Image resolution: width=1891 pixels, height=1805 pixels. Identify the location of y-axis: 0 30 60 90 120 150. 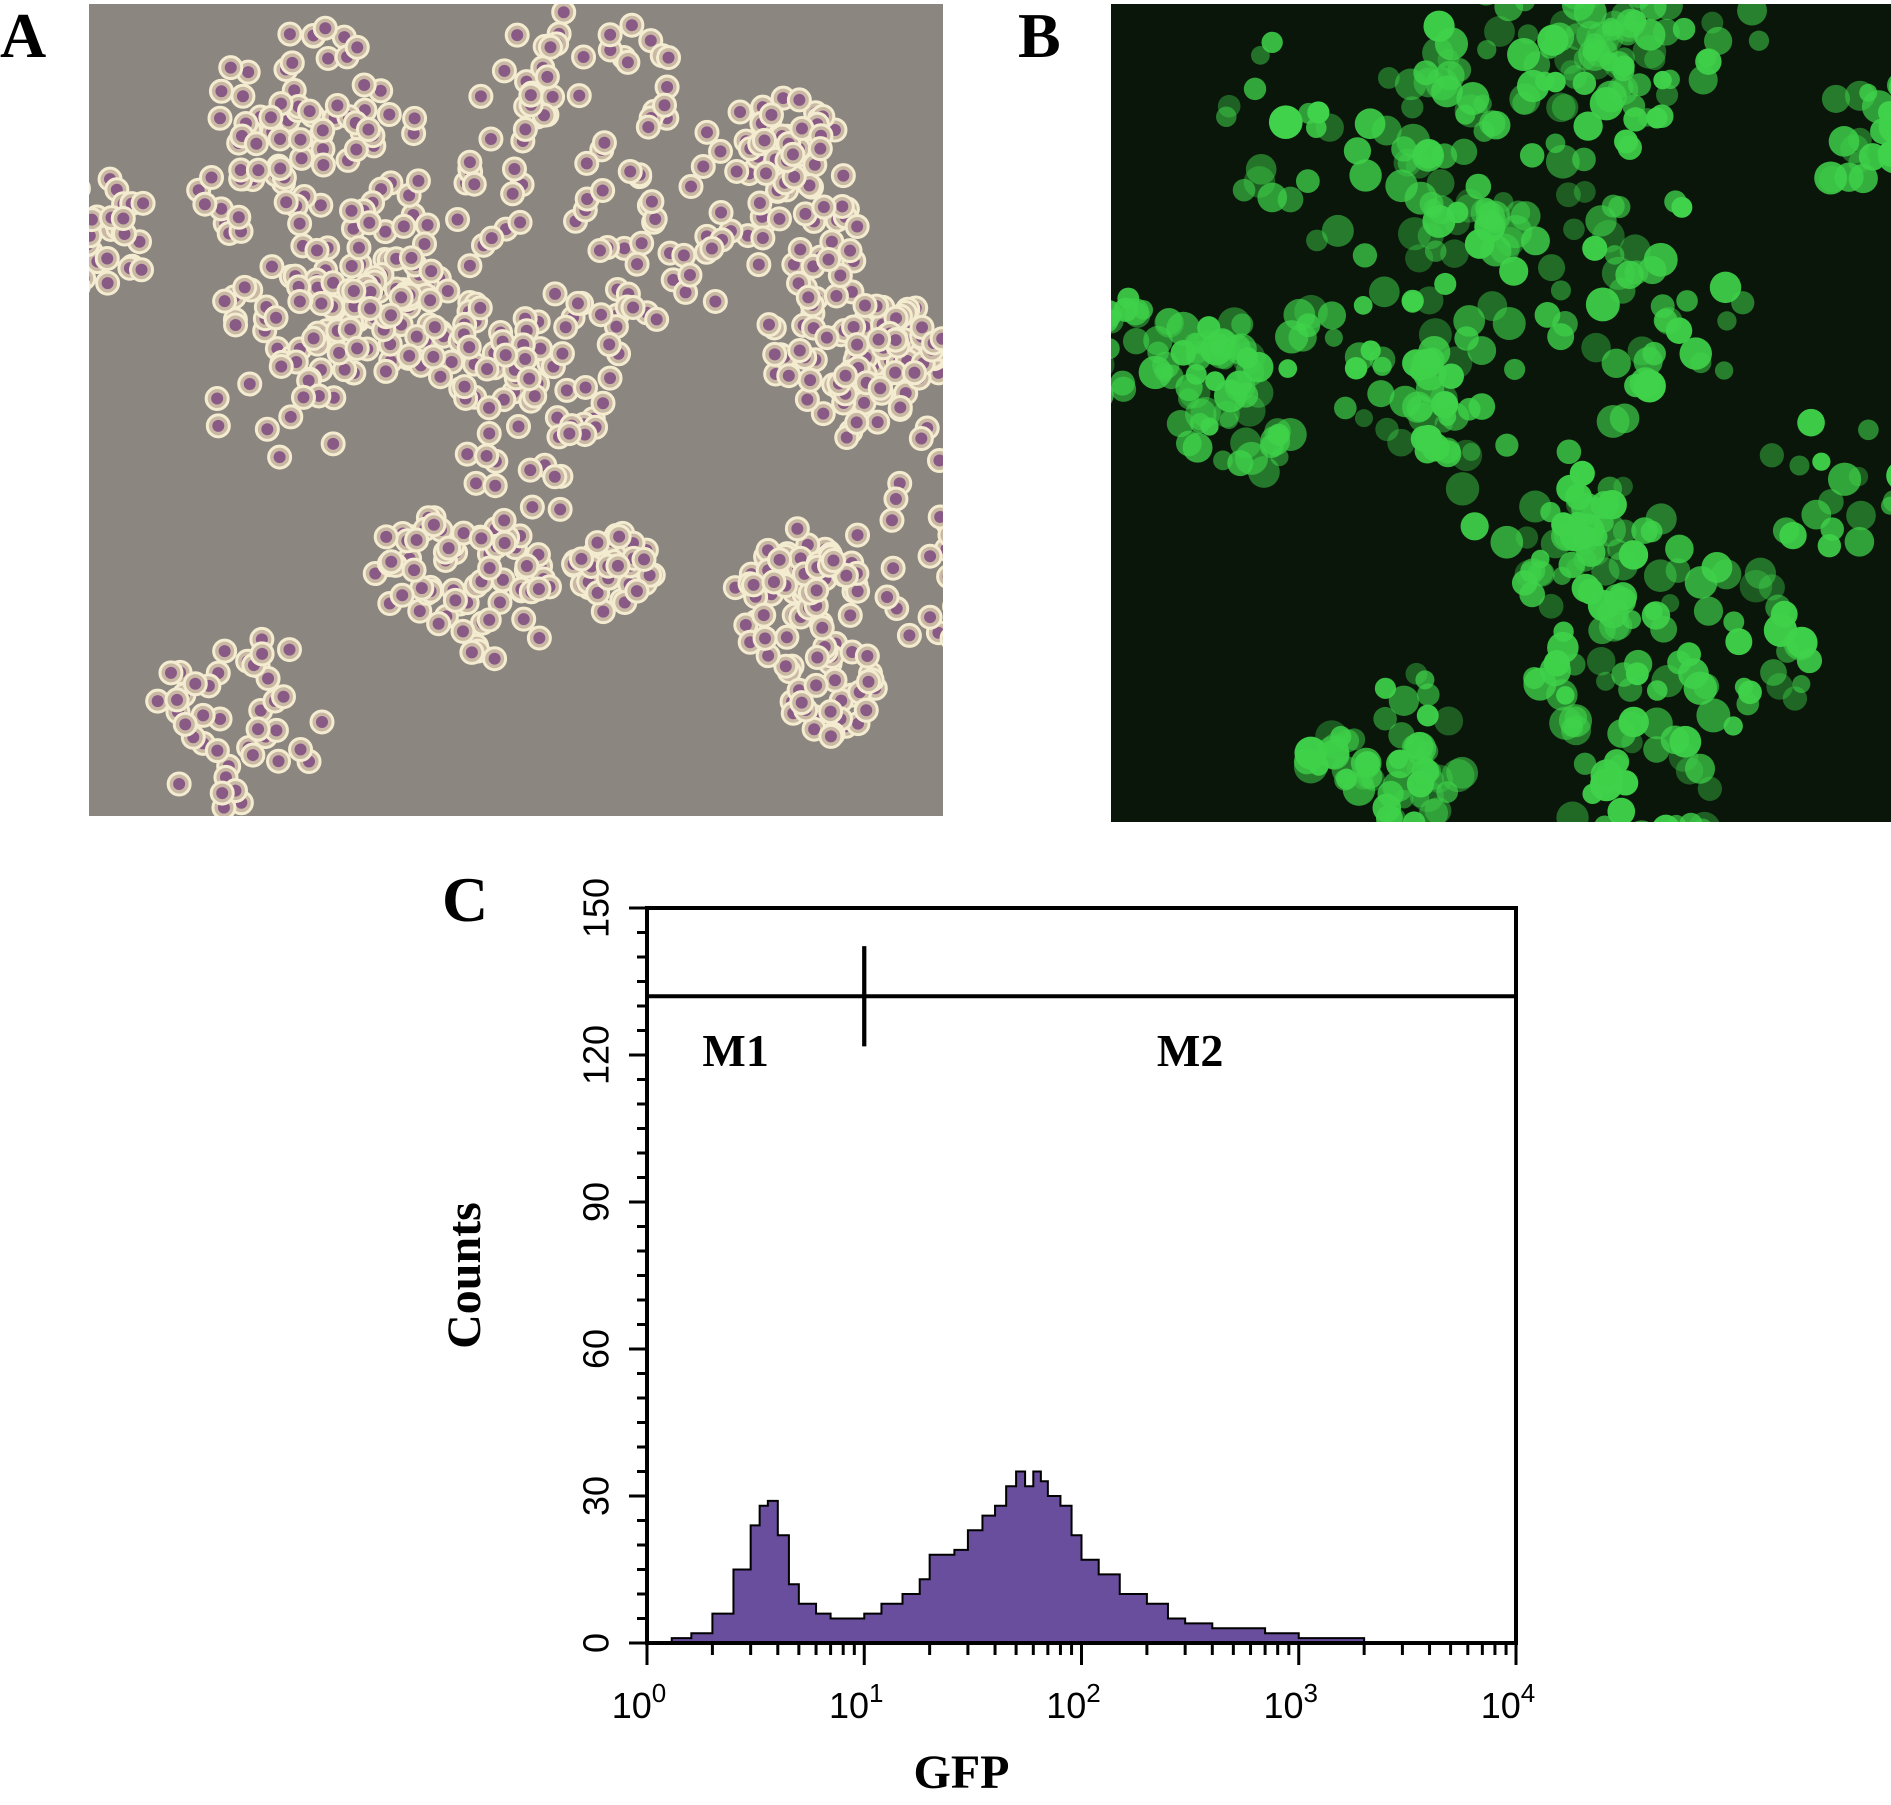
(611, 1265).